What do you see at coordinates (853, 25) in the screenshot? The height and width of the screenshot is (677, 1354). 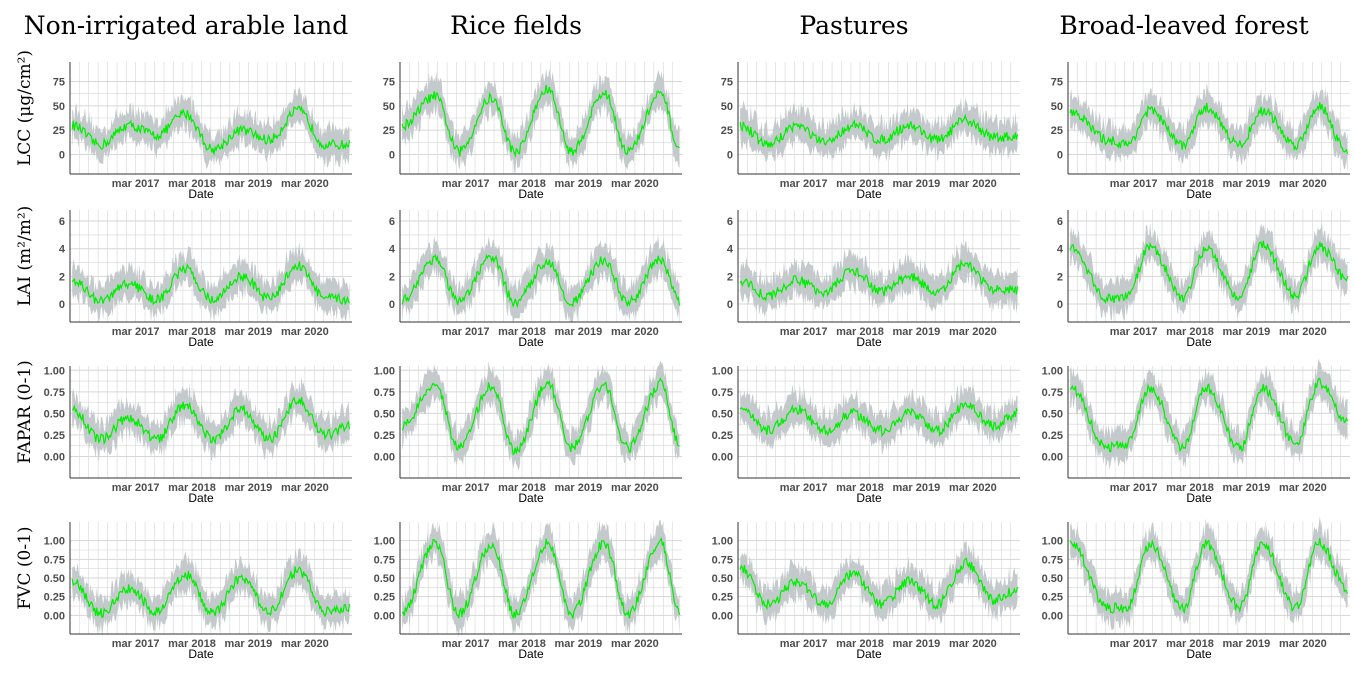 I see `column-title: Pastures` at bounding box center [853, 25].